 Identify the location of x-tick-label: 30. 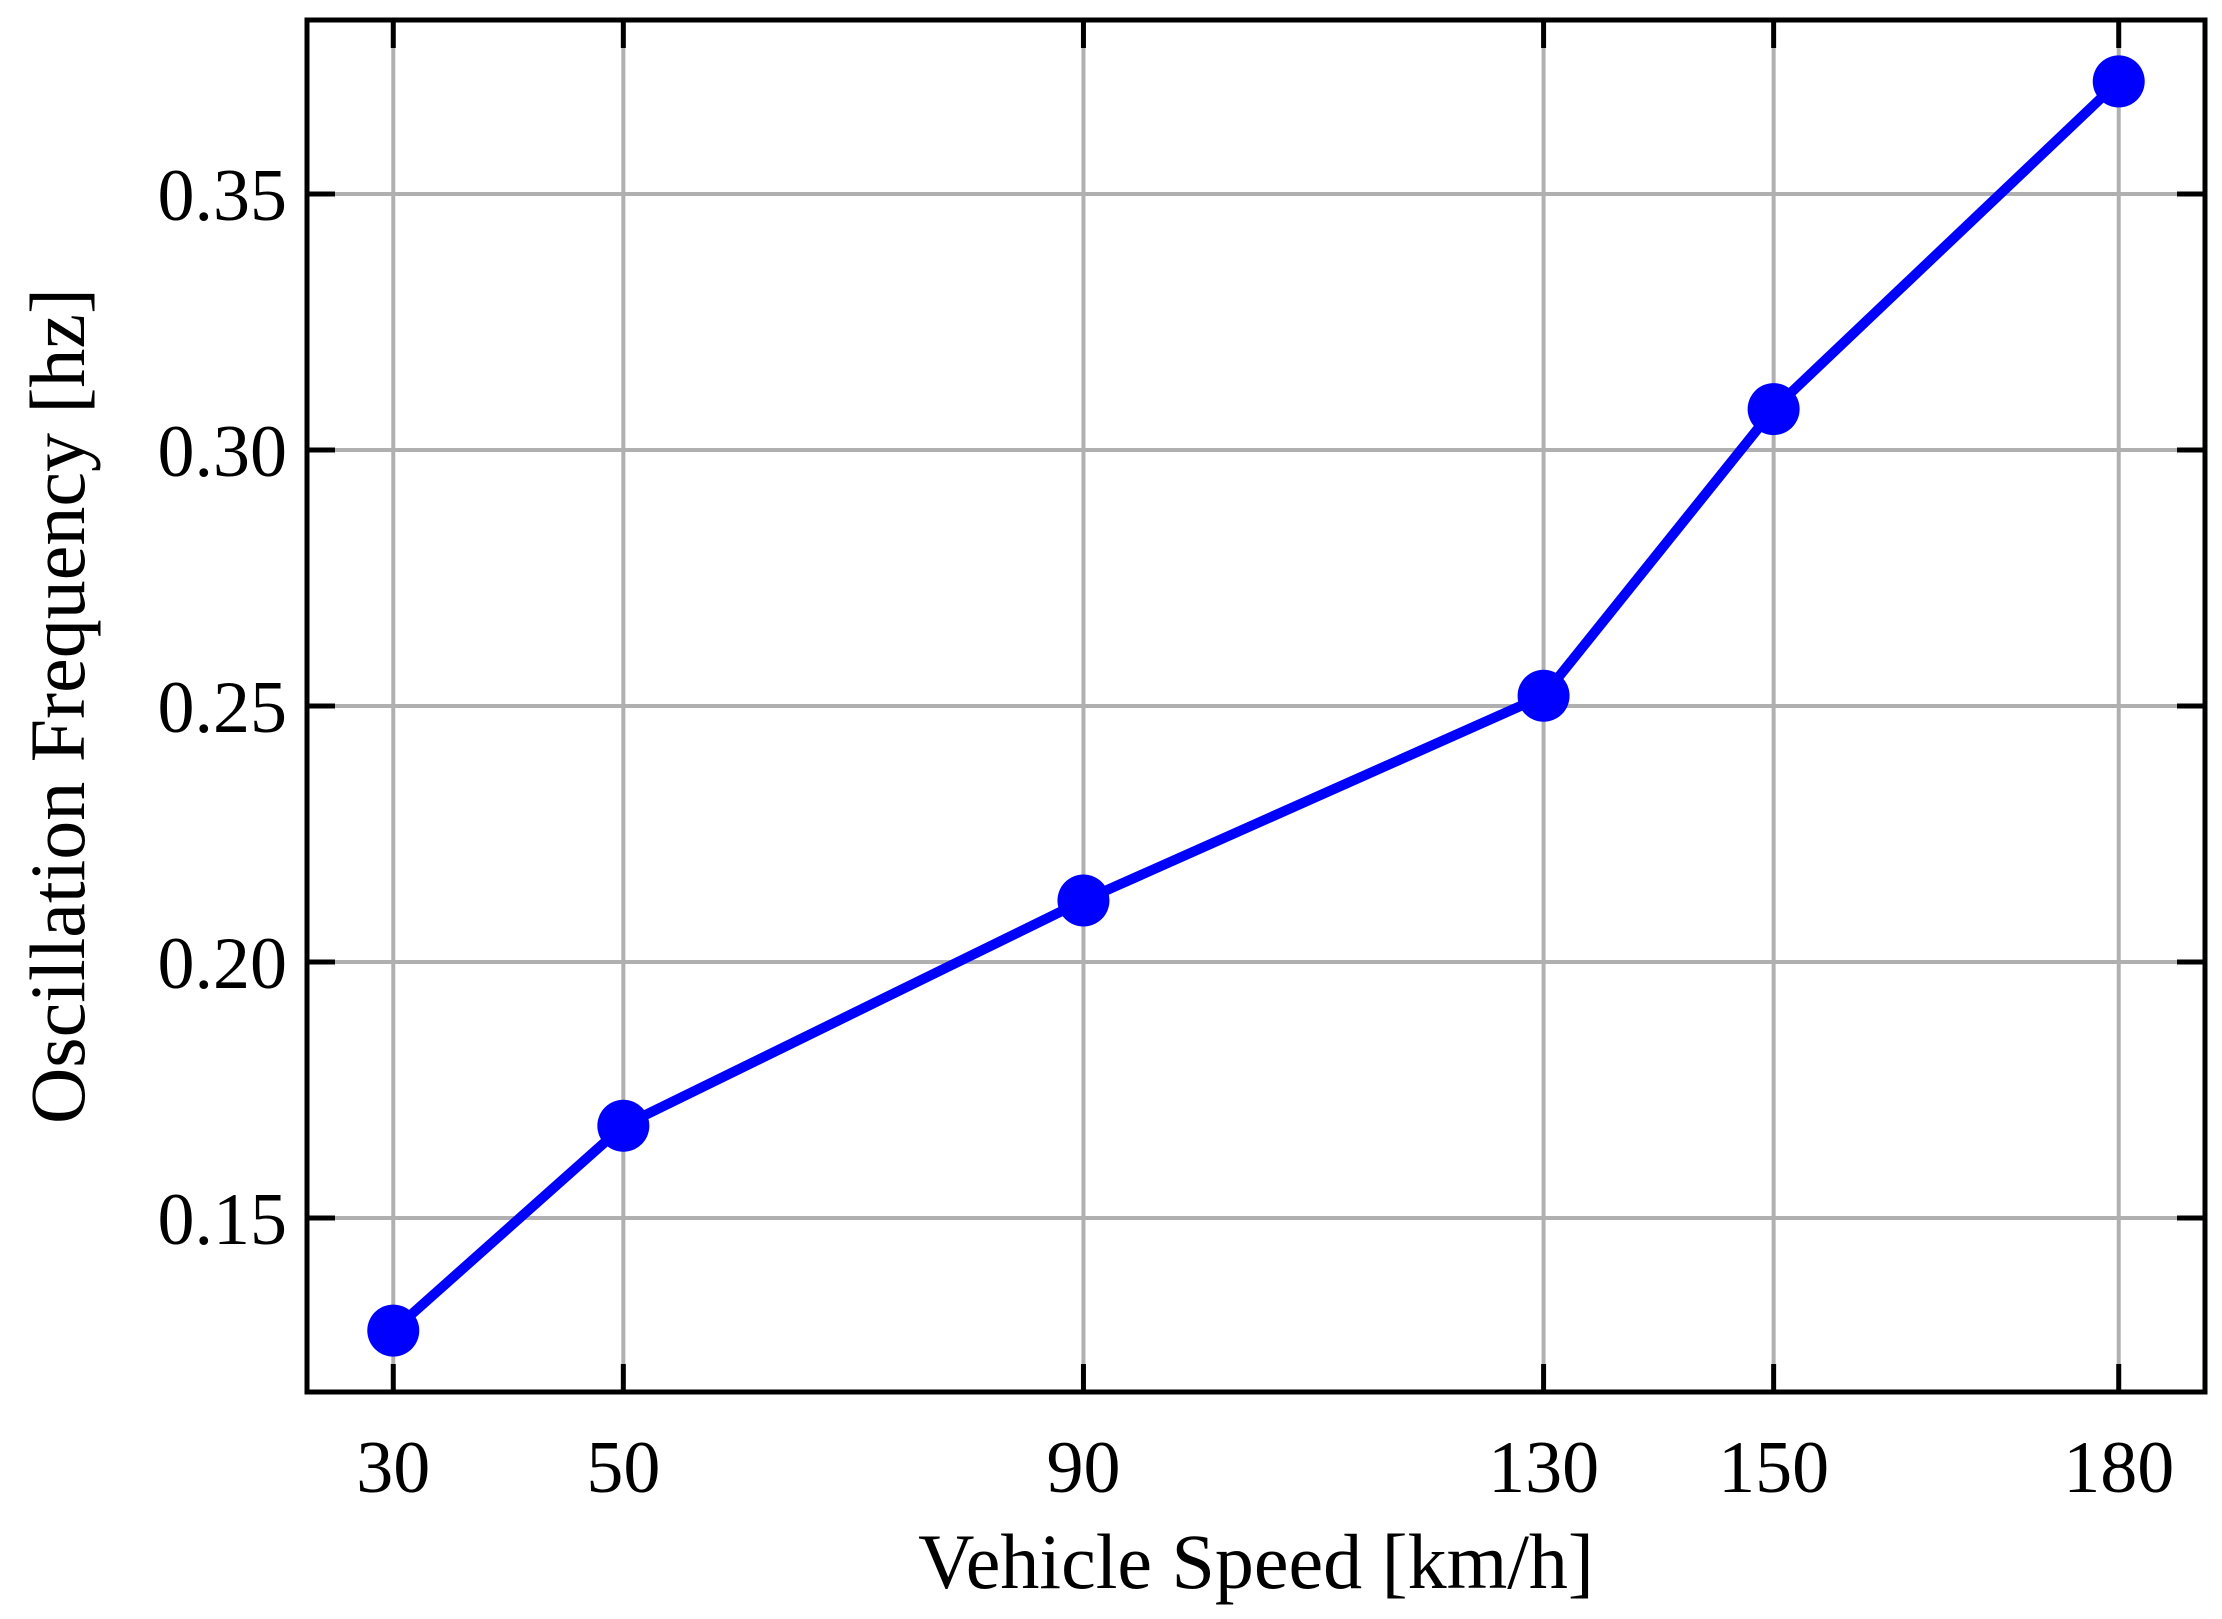
(393, 1468).